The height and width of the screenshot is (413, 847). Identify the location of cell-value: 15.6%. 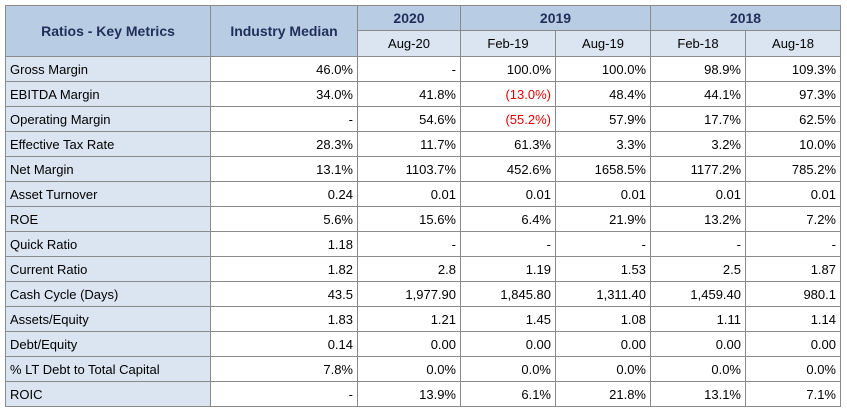
(409, 219).